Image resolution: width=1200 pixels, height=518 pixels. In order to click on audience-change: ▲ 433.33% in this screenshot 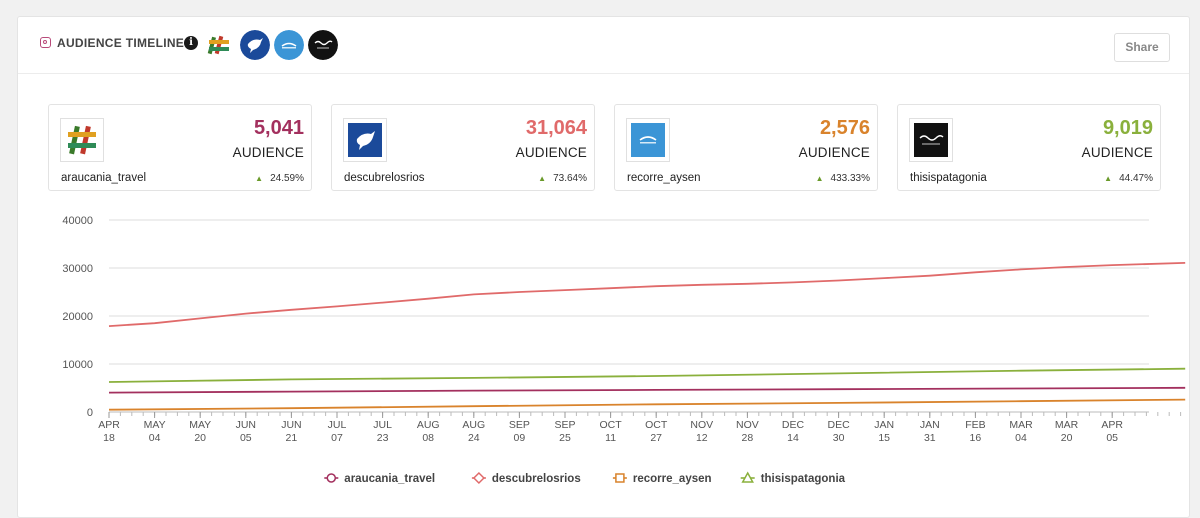, I will do `click(842, 178)`.